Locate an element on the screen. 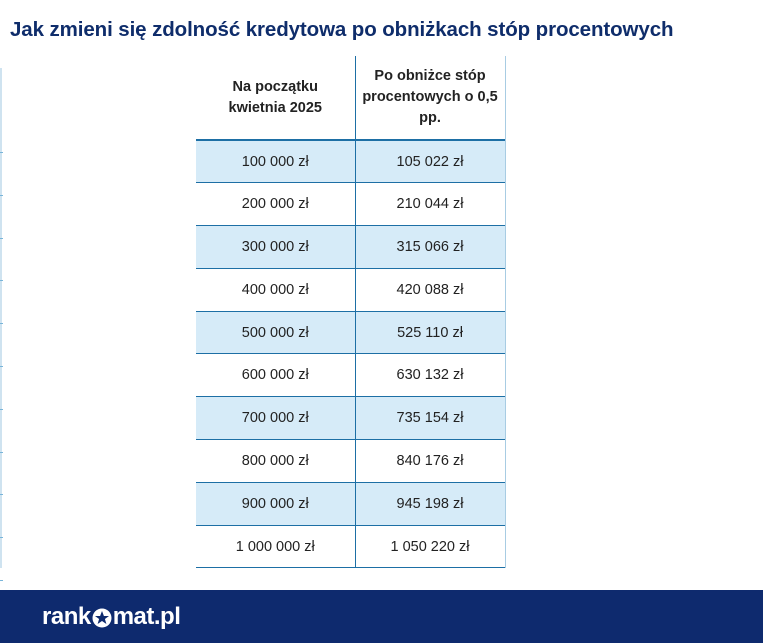 The width and height of the screenshot is (763, 643). rankomat-logo: rank mat.pl is located at coordinates (111, 617).